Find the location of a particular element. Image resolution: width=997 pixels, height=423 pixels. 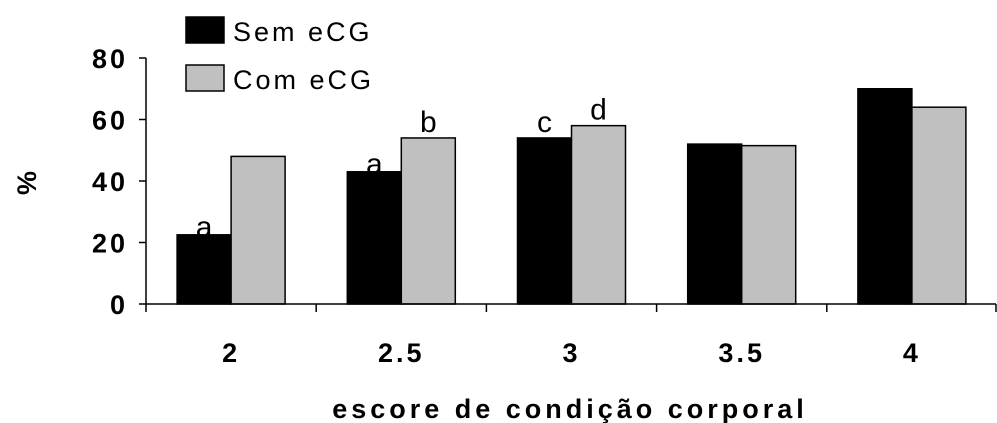

x-tick-label: 3.5 is located at coordinates (741, 353).